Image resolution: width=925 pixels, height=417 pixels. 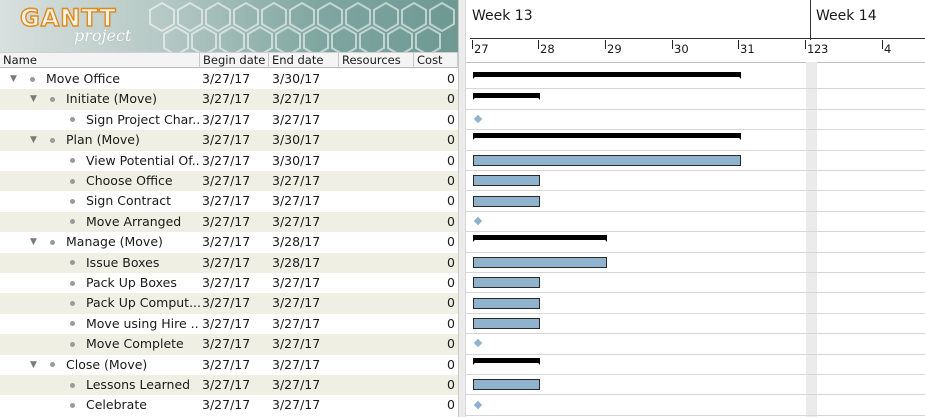 I want to click on table-row: Move Complete 3/27/17 3/27/17 0, so click(x=229, y=344).